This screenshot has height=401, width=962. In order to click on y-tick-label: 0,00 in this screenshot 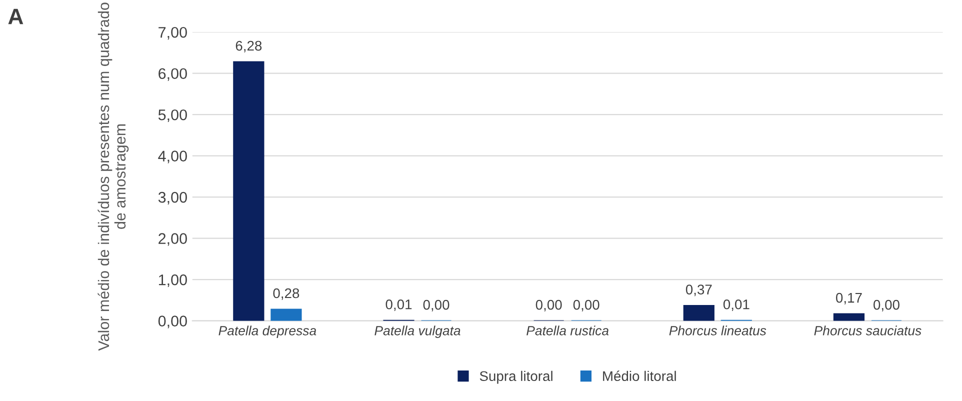, I will do `click(172, 322)`.